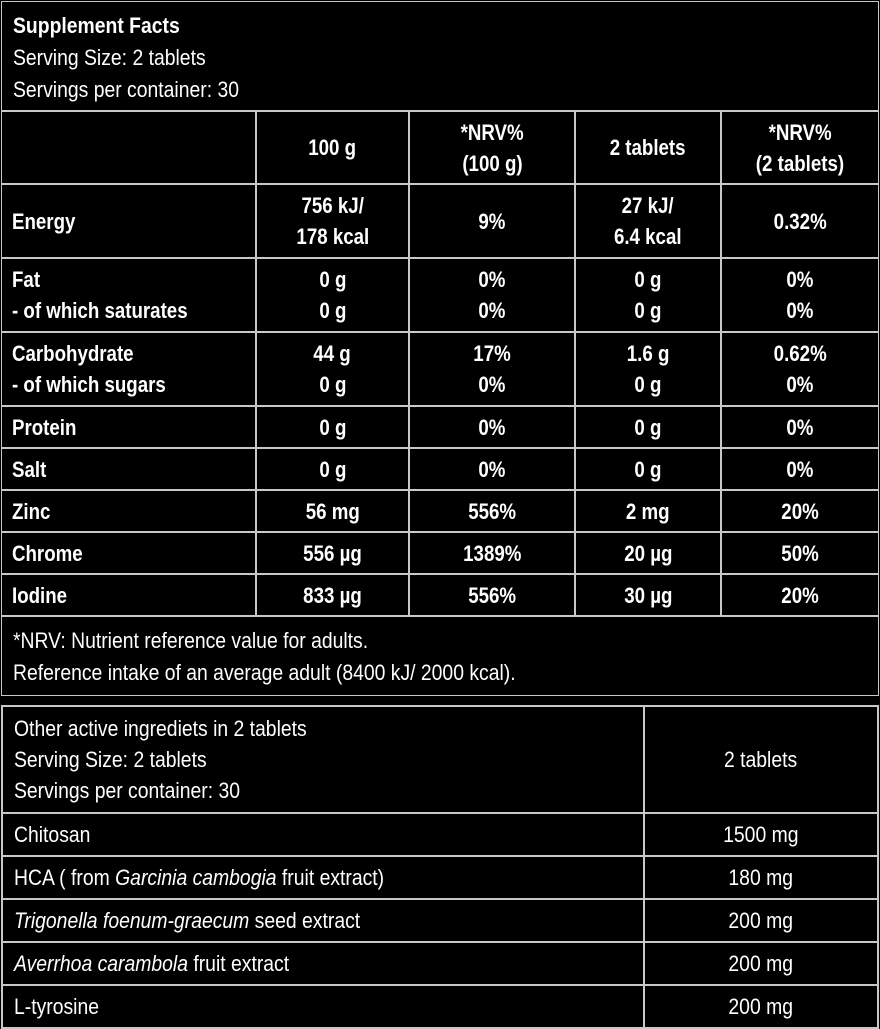  I want to click on cell-value: 1389%, so click(492, 553).